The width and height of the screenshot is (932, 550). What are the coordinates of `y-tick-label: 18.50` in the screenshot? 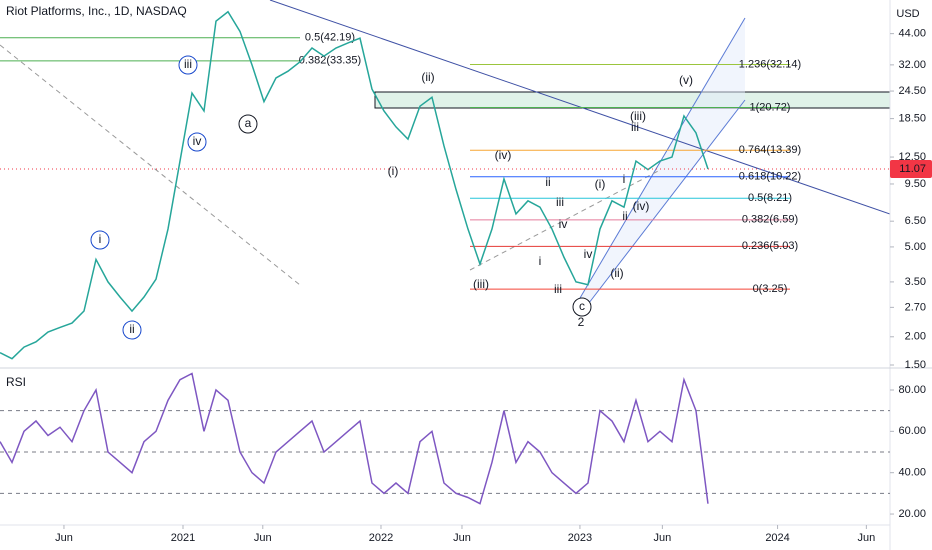 It's located at (912, 119).